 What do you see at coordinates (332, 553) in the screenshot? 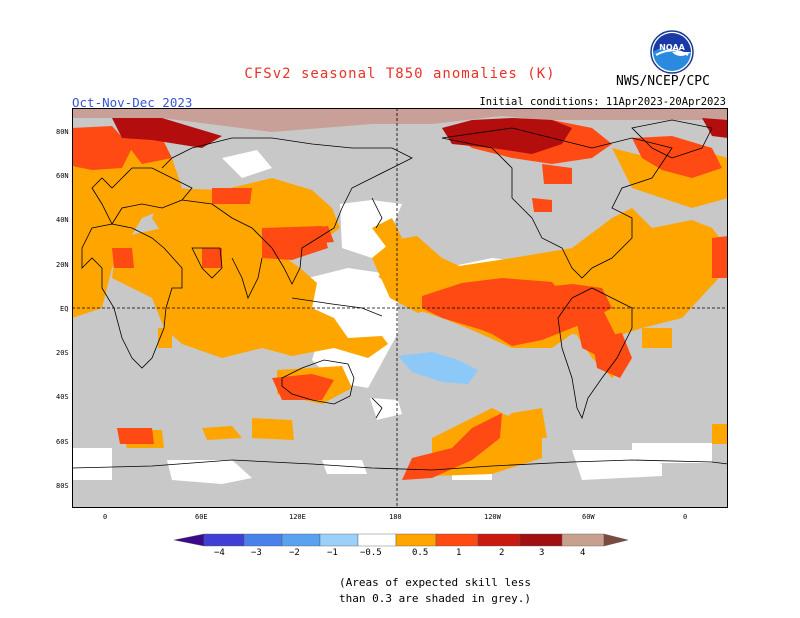
I see `colorbar-label: −1` at bounding box center [332, 553].